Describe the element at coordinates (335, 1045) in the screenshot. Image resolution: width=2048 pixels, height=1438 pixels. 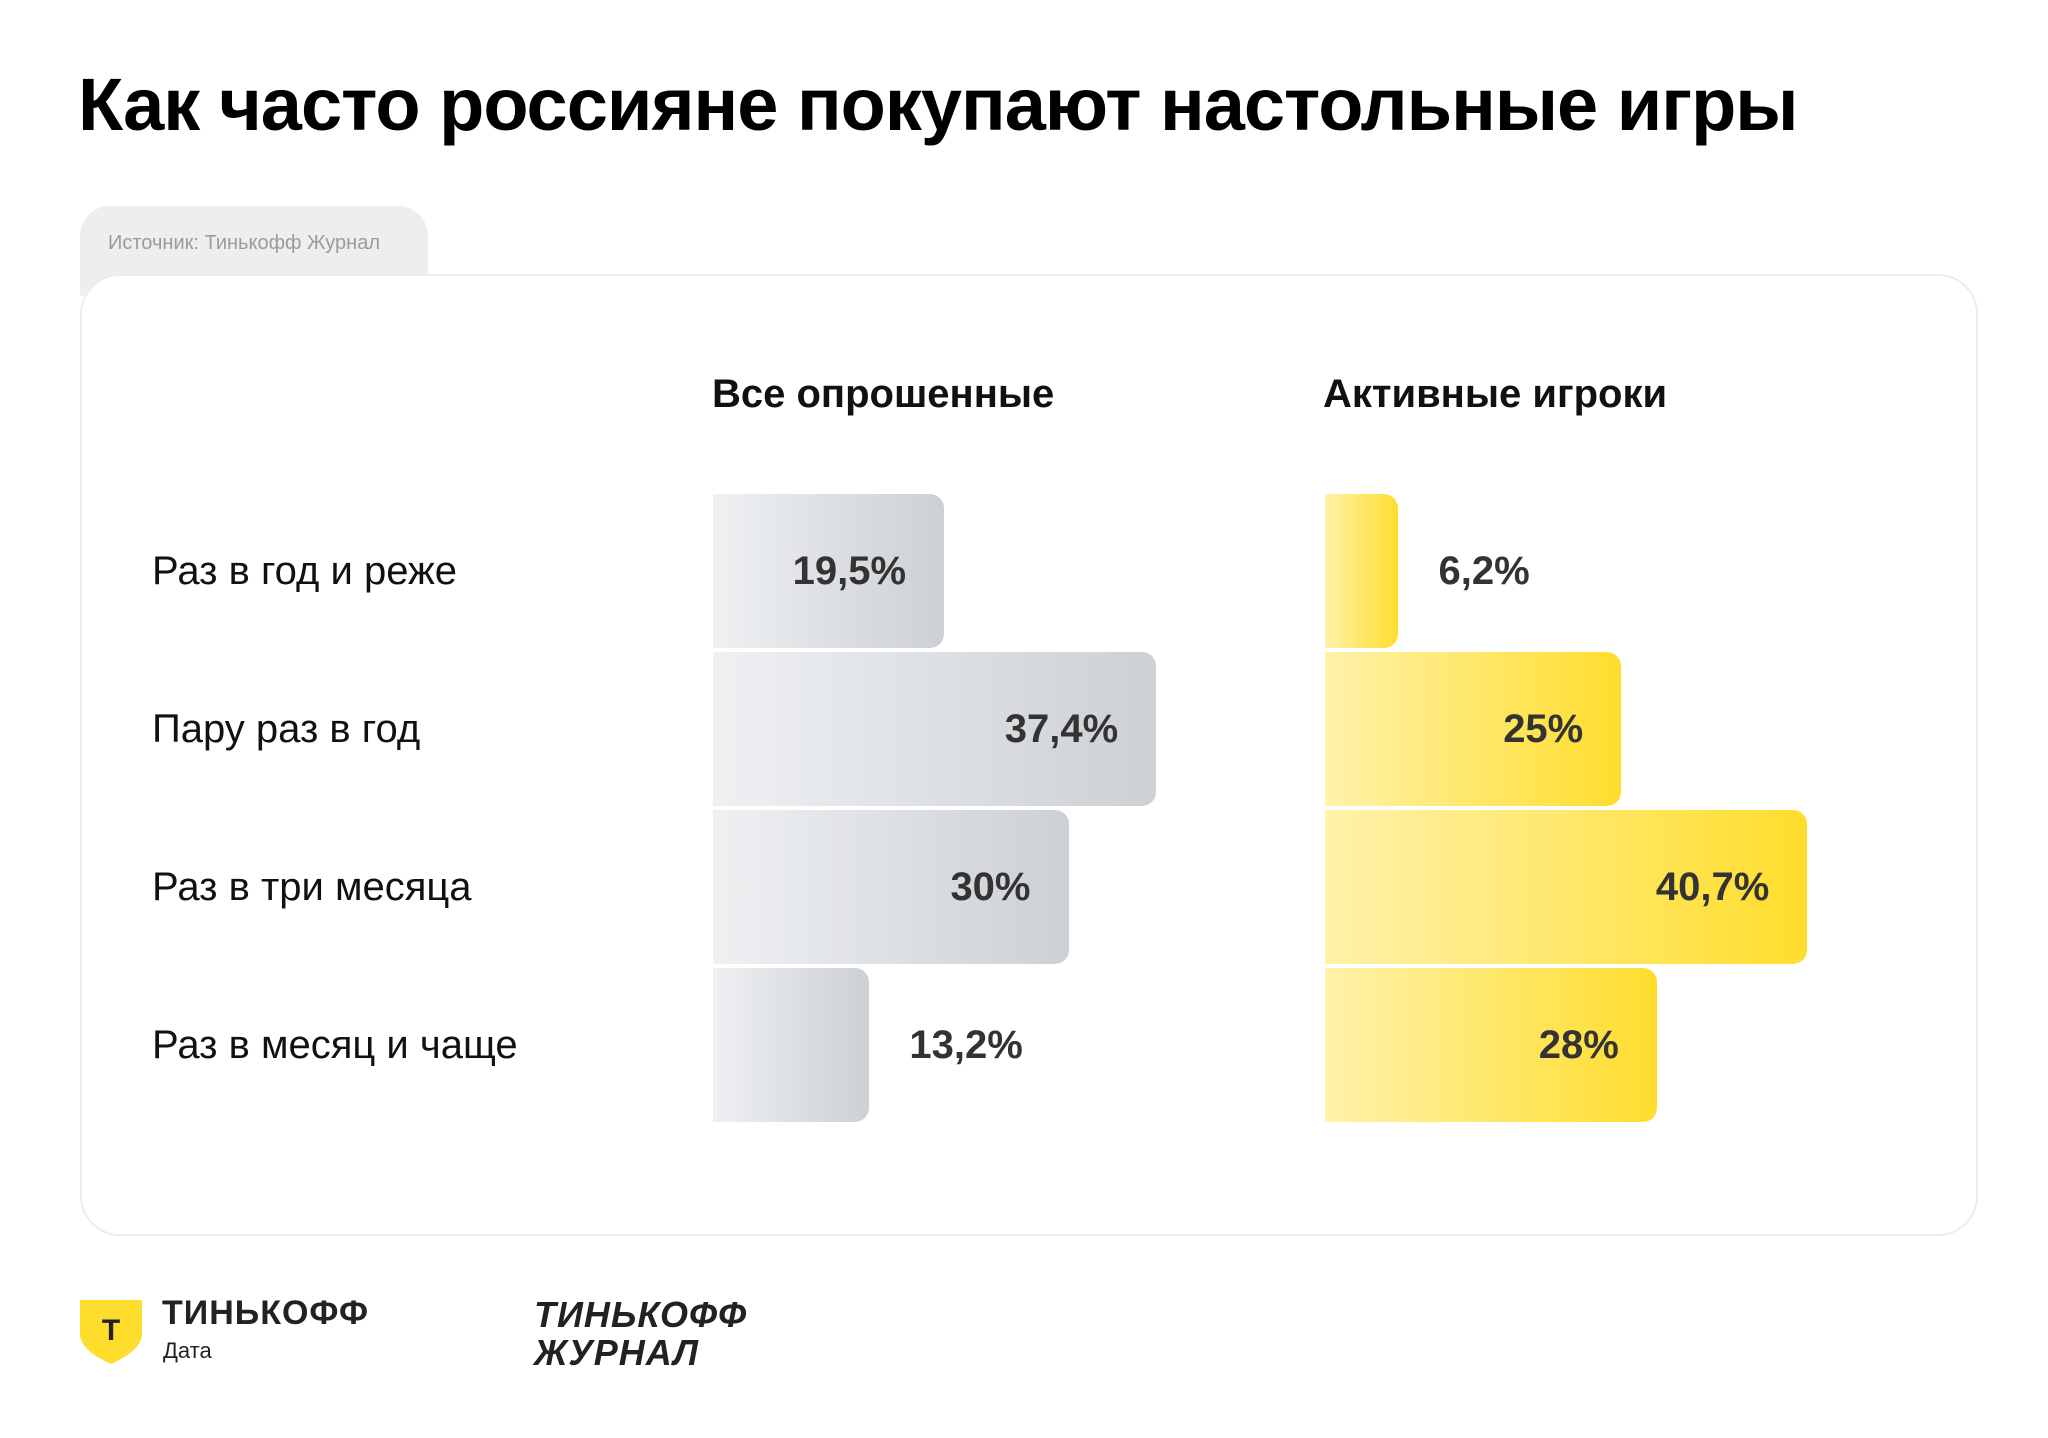
I see `category-label: Раз в месяц и чаще` at that location.